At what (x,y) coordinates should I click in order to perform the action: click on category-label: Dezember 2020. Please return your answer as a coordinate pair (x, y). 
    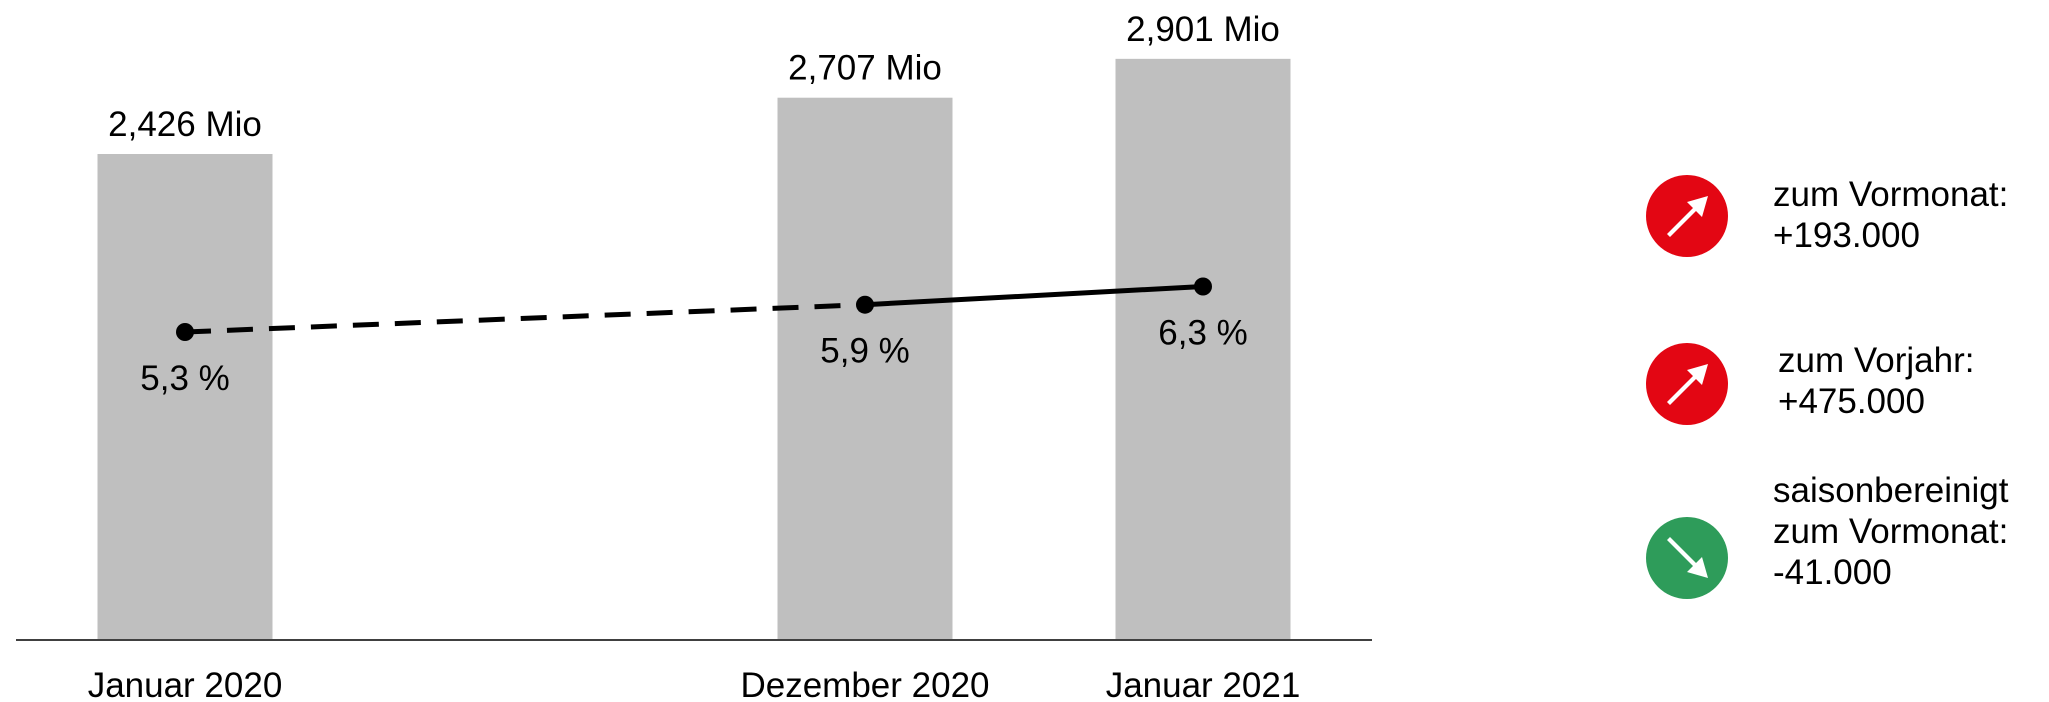
    Looking at the image, I should click on (864, 684).